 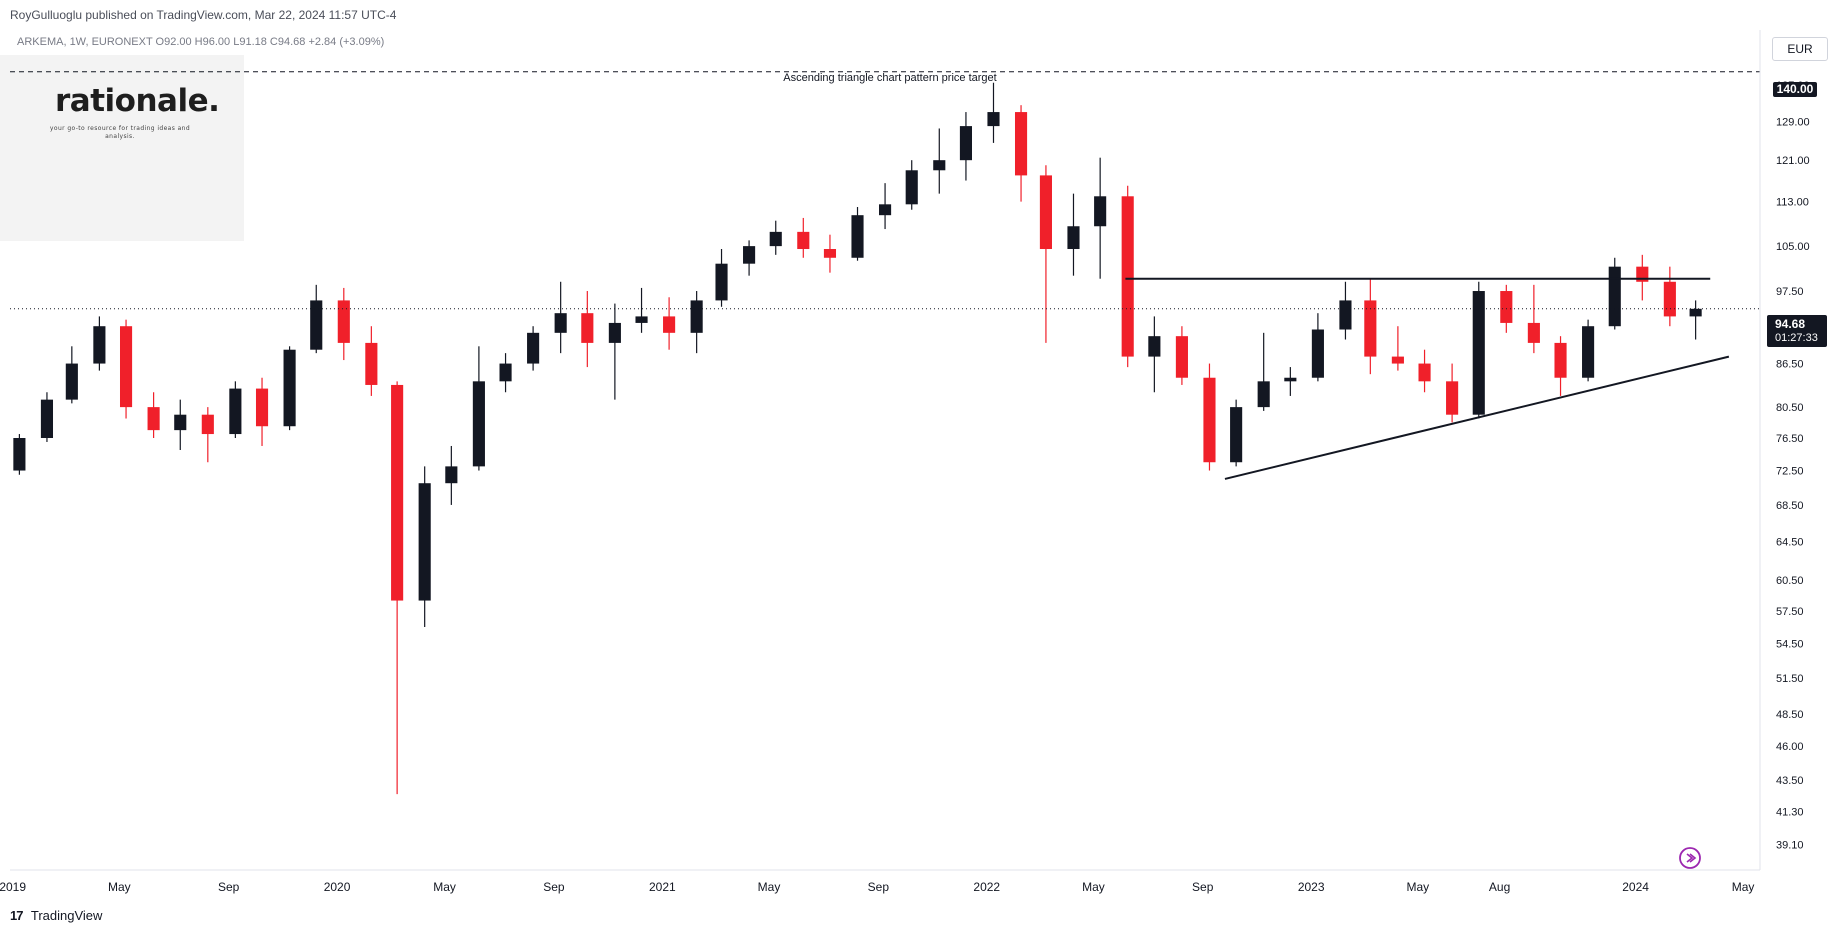 What do you see at coordinates (1793, 161) in the screenshot?
I see `y-tick-label: 121.00` at bounding box center [1793, 161].